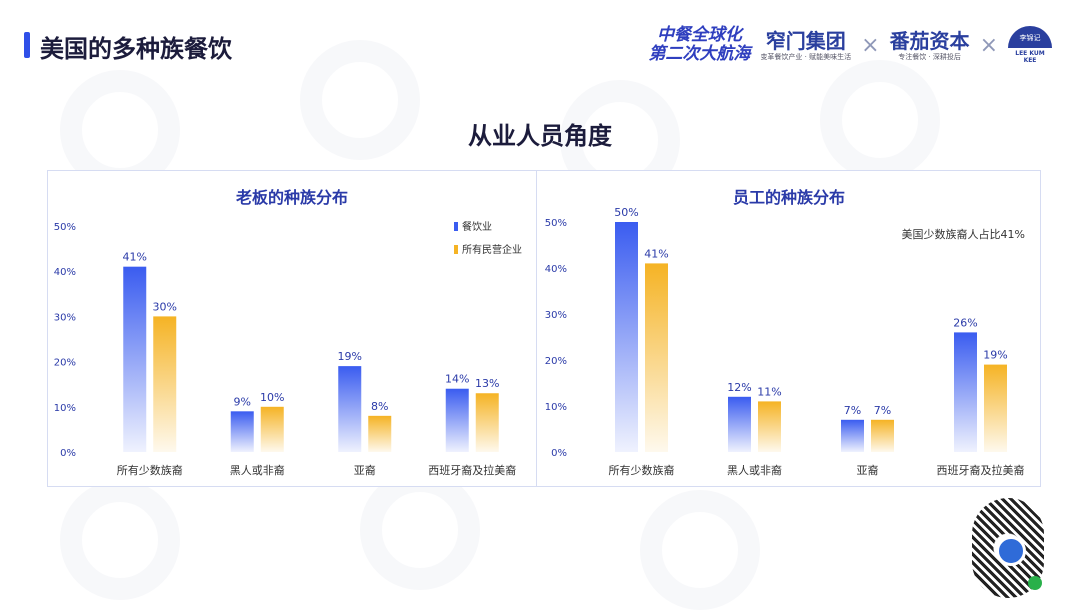  What do you see at coordinates (965, 322) in the screenshot?
I see `bar-value-label: 26%` at bounding box center [965, 322].